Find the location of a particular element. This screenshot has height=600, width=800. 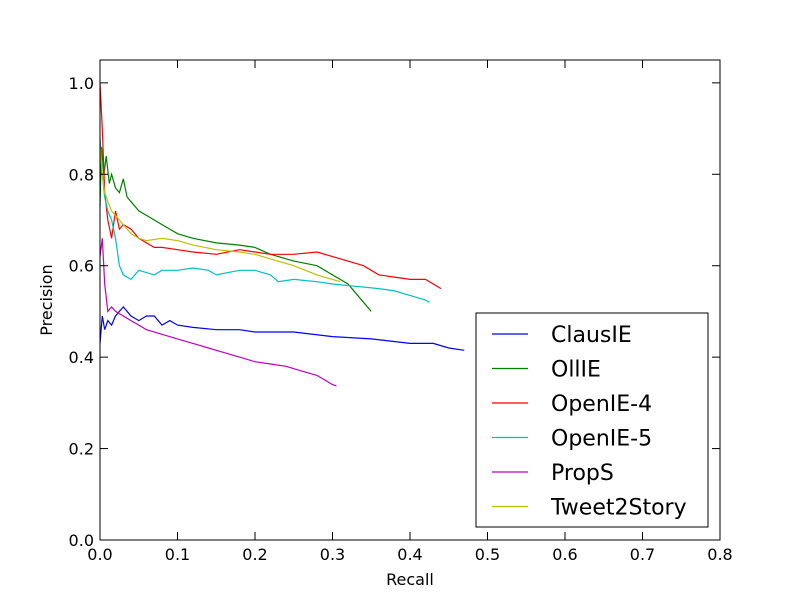

legend-label: OpenIE-5 is located at coordinates (601, 439).